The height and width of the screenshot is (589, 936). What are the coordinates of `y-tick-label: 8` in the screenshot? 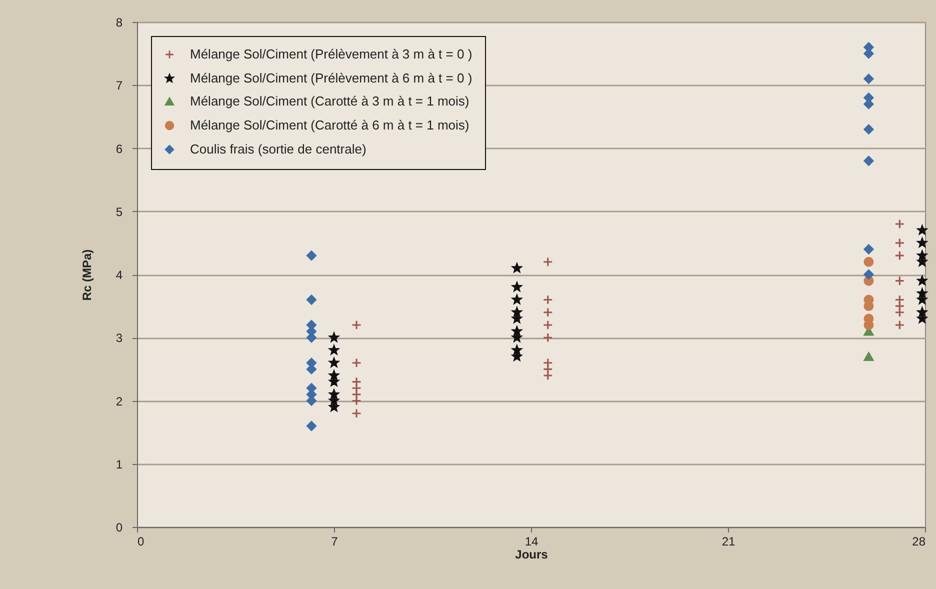 It's located at (119, 23).